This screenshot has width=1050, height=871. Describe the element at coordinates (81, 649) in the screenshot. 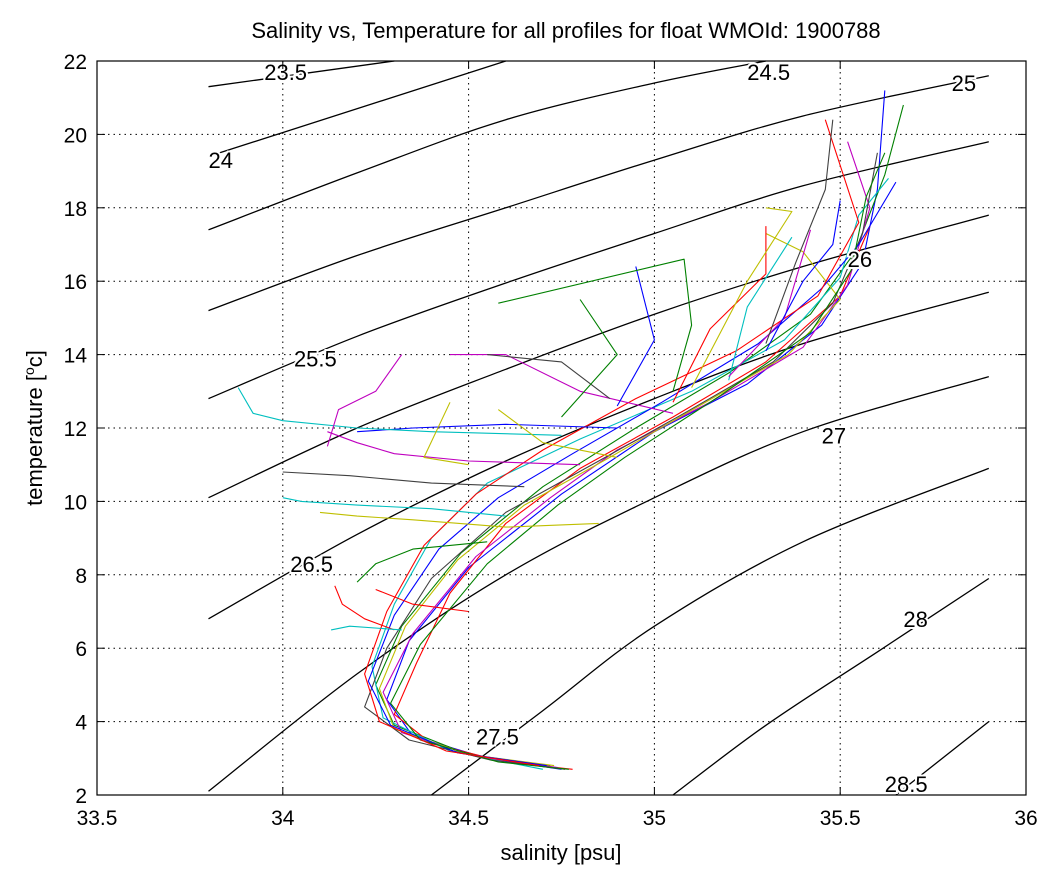

I see `y-tick-label: 6` at that location.